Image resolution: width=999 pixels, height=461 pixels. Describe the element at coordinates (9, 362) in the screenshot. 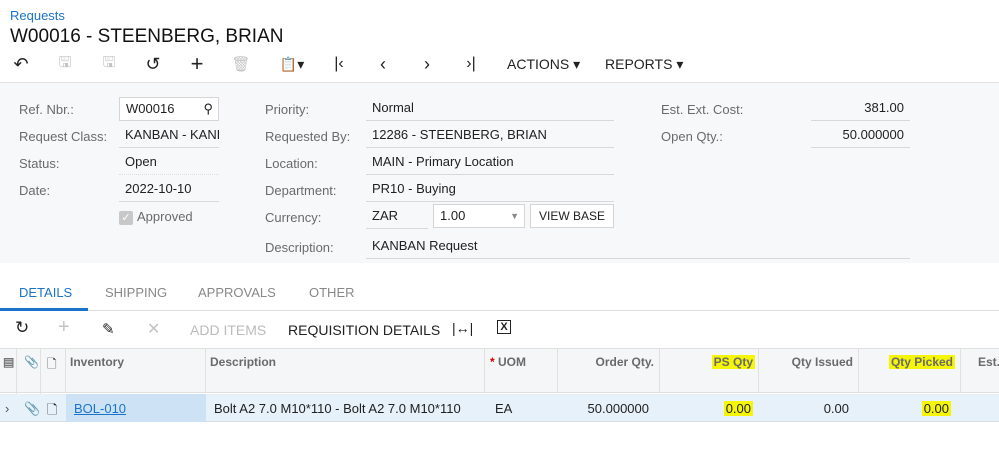

I see `row-selector-icon: ▤` at that location.